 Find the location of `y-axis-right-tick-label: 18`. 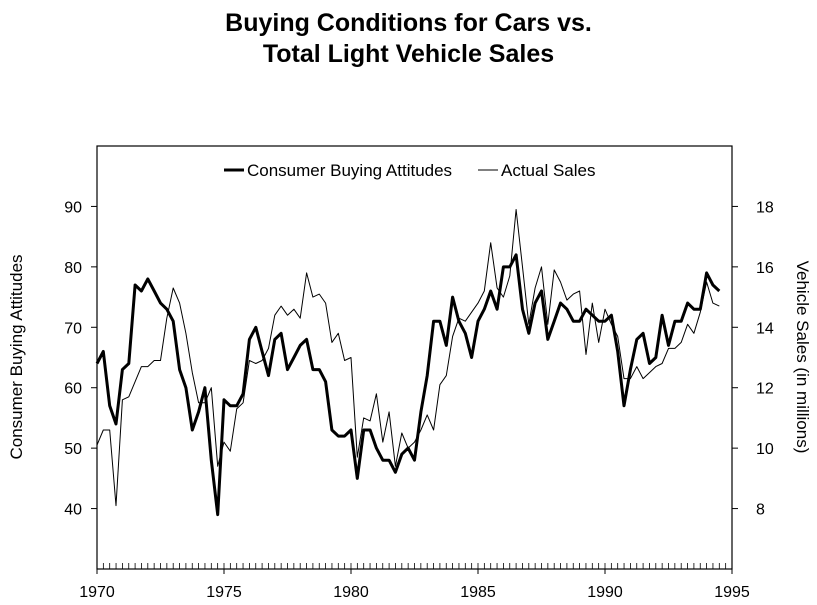

y-axis-right-tick-label: 18 is located at coordinates (765, 207).